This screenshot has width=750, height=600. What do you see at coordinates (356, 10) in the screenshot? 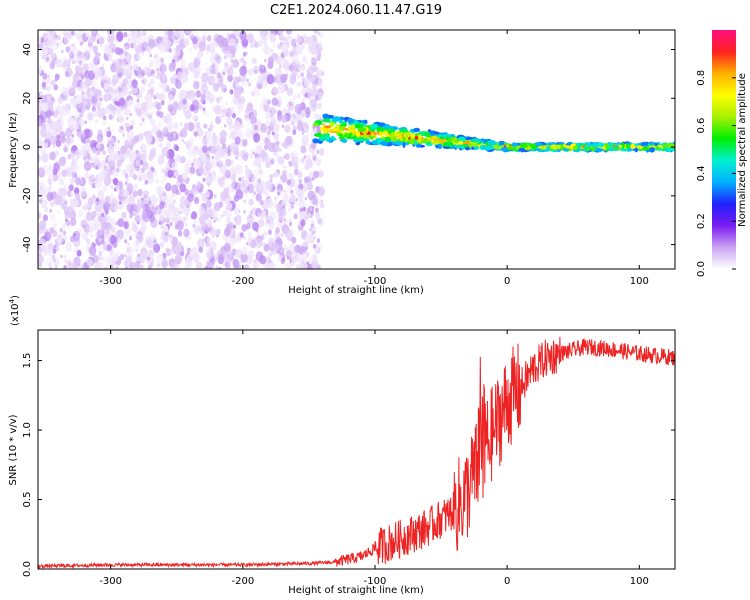
I see `figure-title: C2E1.2024.060.11.47.G19` at bounding box center [356, 10].